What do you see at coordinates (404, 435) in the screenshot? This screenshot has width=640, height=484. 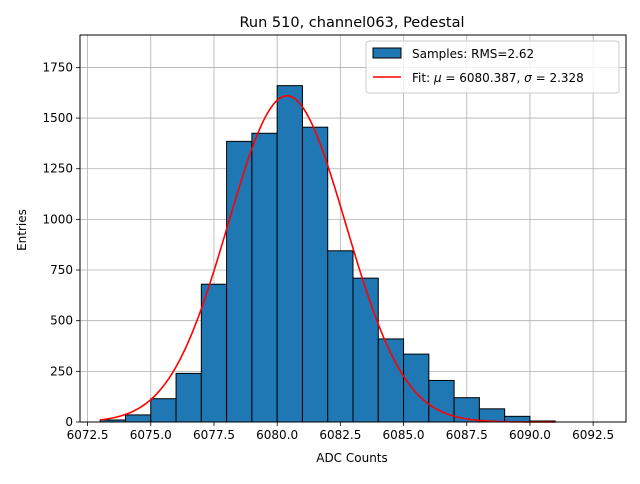 I see `x-tick-label: 6085.0` at bounding box center [404, 435].